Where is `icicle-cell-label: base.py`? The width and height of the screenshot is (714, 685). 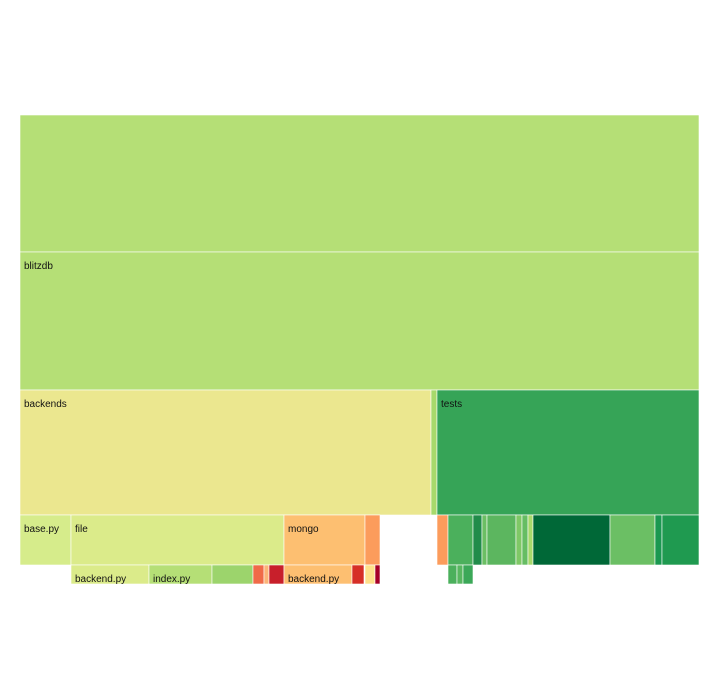
icicle-cell-label: base.py is located at coordinates (41, 529).